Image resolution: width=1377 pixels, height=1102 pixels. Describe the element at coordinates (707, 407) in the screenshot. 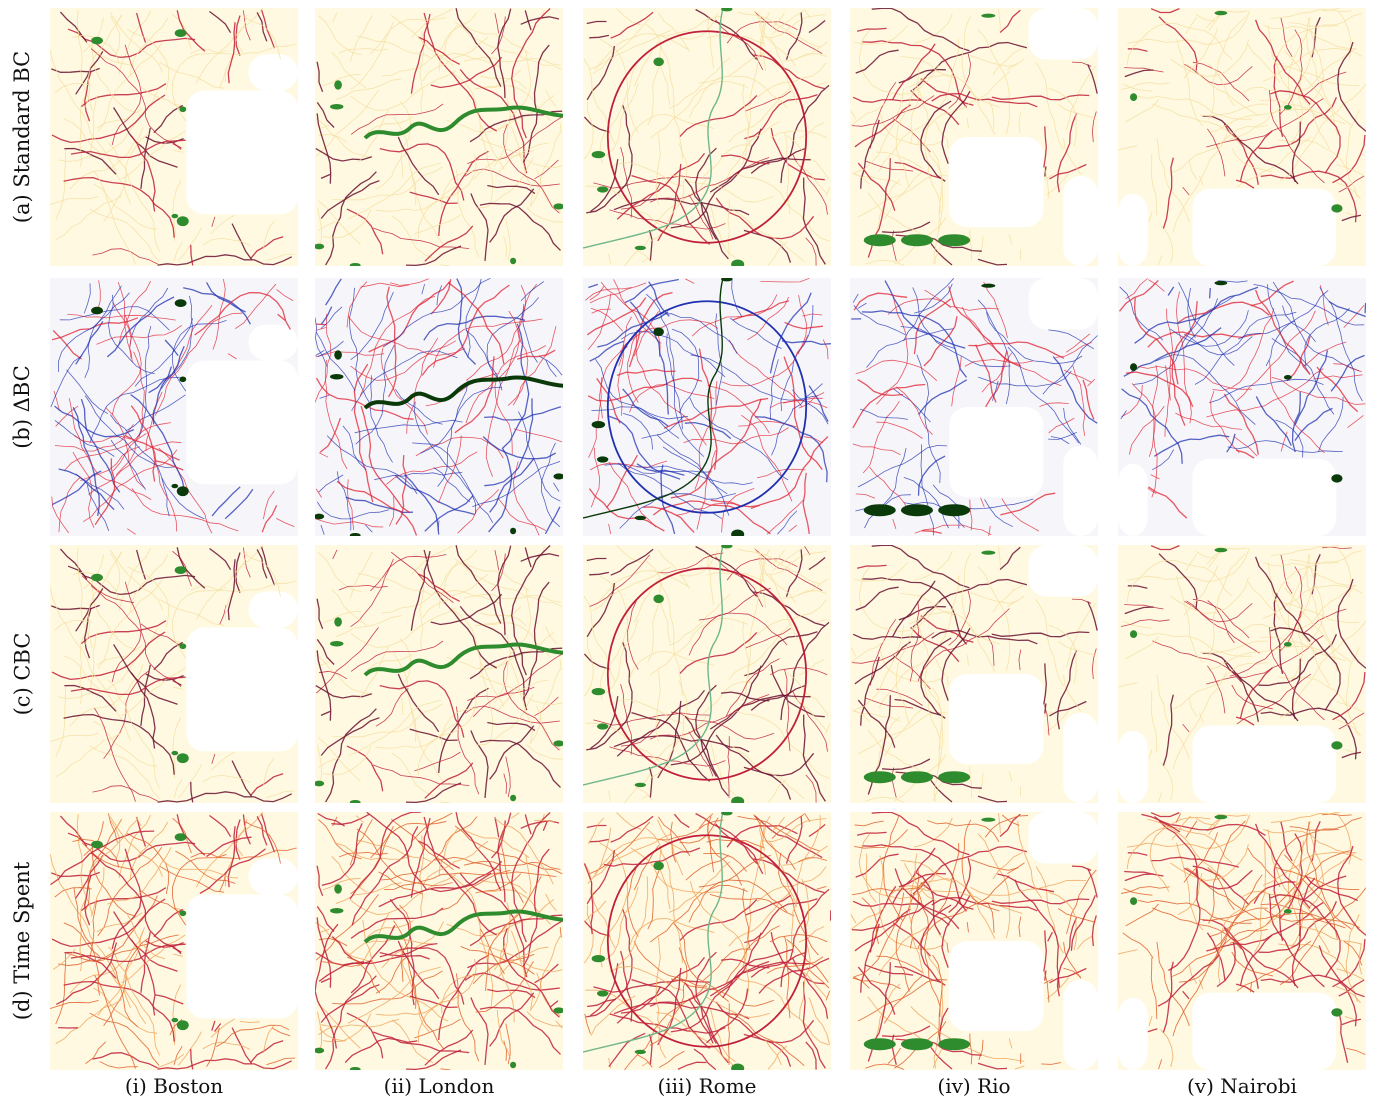

I see `ring-road` at that location.